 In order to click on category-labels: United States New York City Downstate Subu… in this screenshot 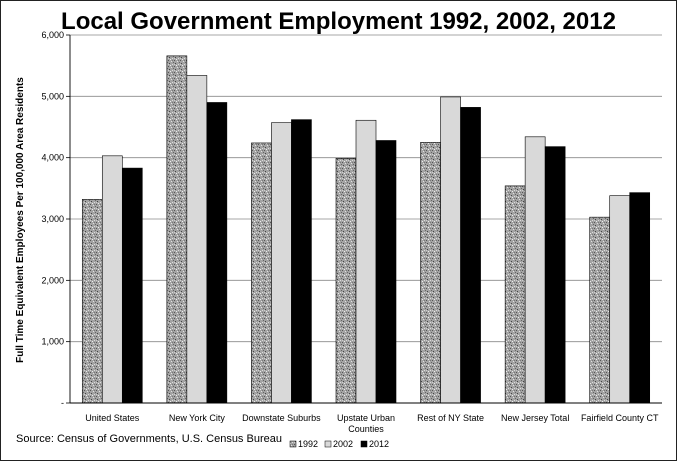, I will do `click(372, 423)`.